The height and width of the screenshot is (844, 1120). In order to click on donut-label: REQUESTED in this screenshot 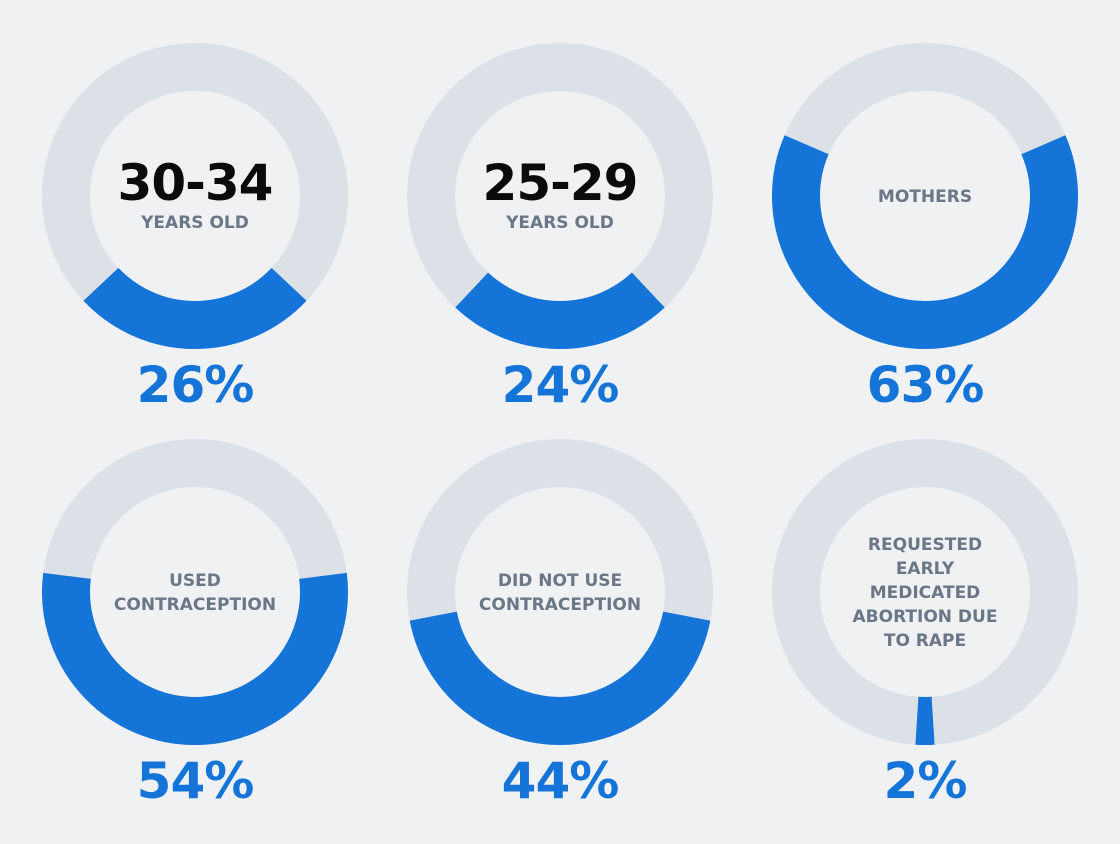, I will do `click(925, 545)`.